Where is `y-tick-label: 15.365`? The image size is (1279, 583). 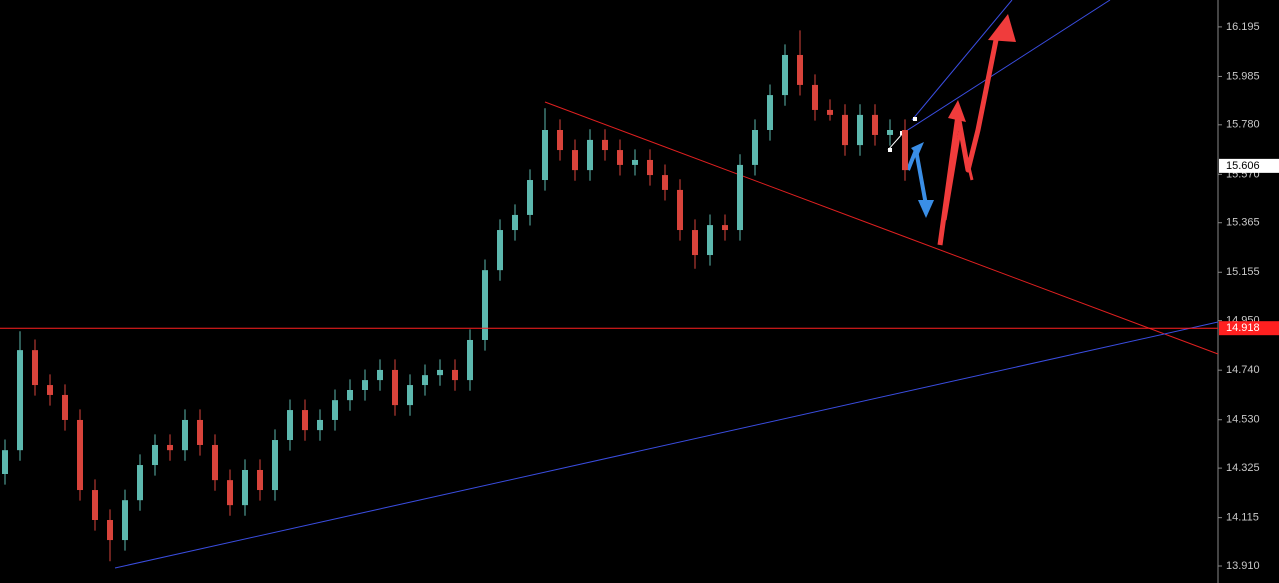 y-tick-label: 15.365 is located at coordinates (1243, 223).